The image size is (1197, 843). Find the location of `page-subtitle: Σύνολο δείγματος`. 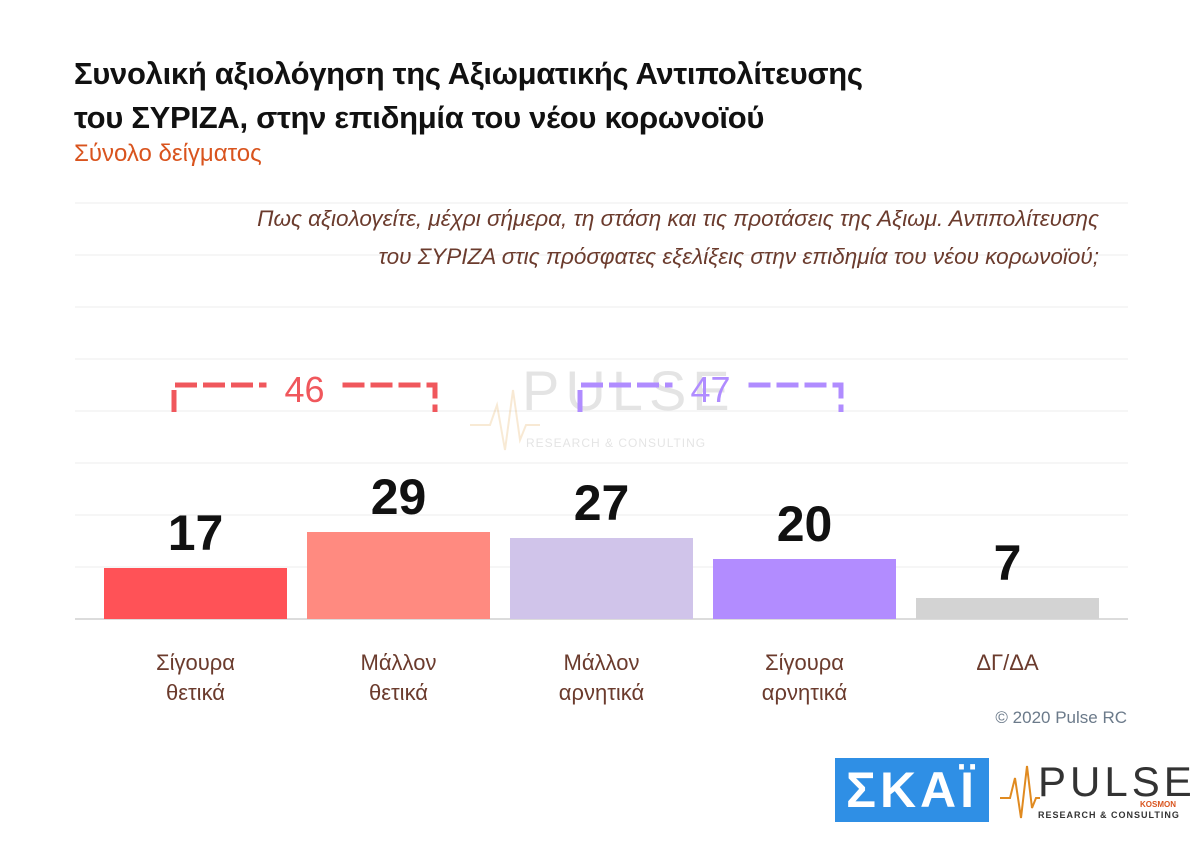

page-subtitle: Σύνολο δείγματος is located at coordinates (168, 153).